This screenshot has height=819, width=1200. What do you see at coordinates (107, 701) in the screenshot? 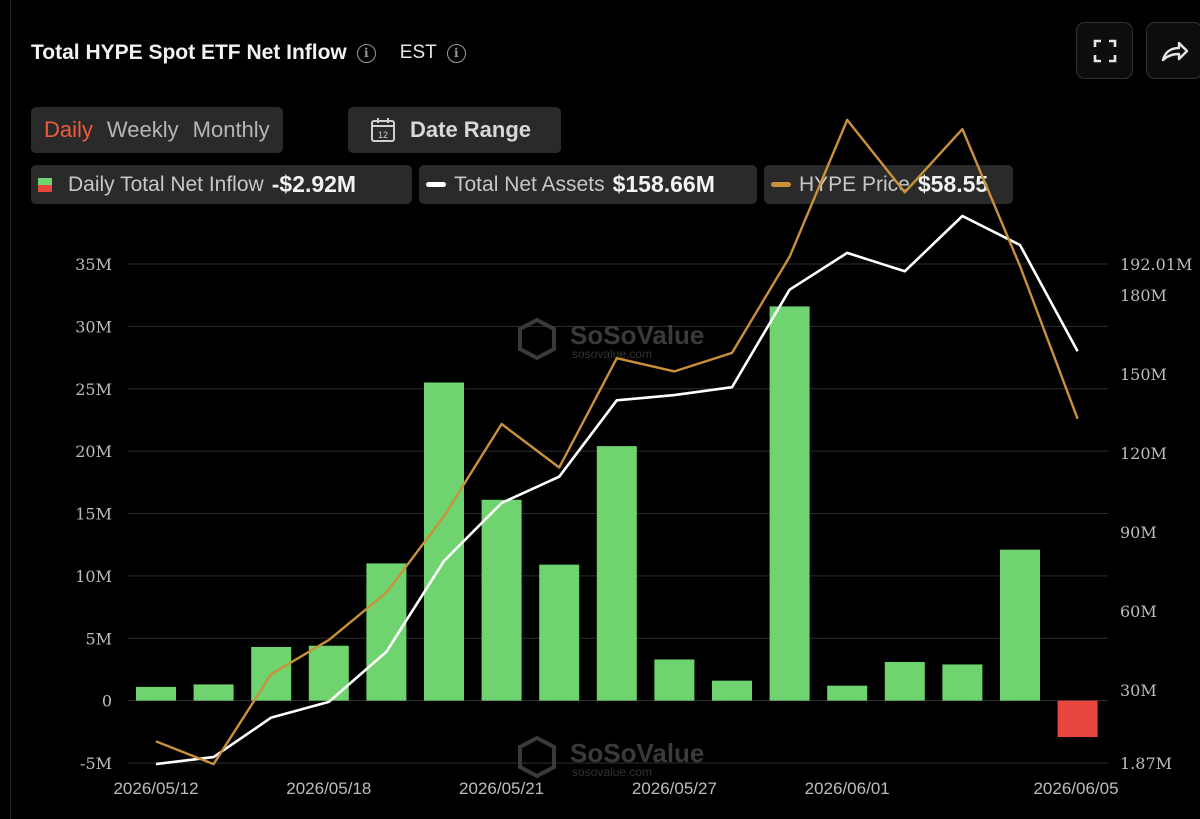
I see `left-axis-tick: 0` at bounding box center [107, 701].